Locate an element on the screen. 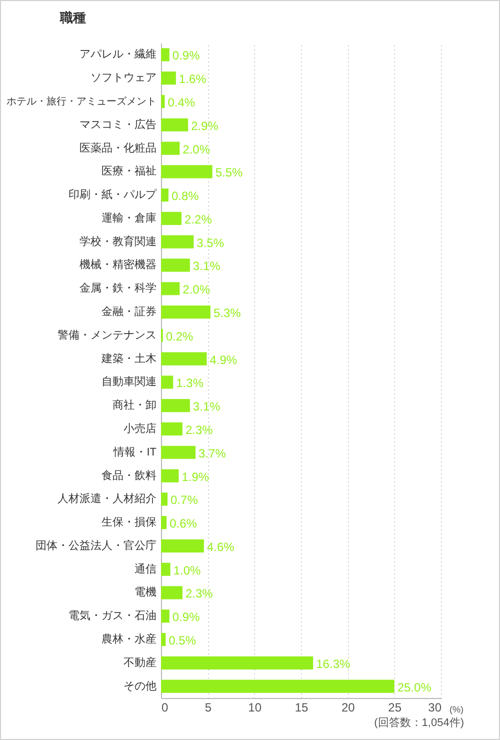 This screenshot has height=740, width=500. text: (回答数：1,054件) is located at coordinates (419, 723).